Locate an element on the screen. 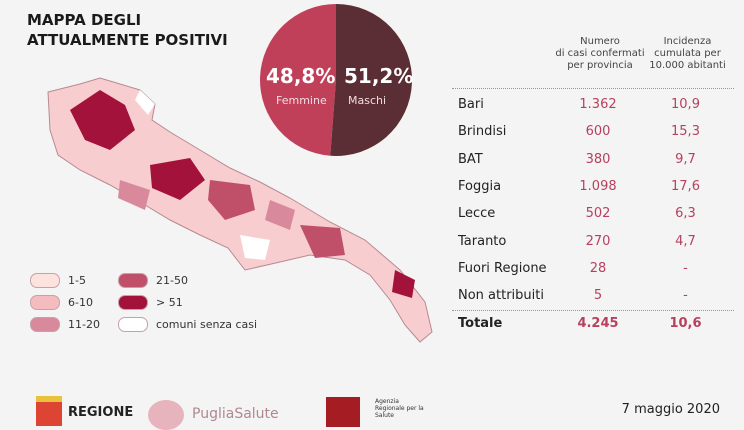 Image resolution: width=744 pixels, height=430 pixels. page-title: MAPPA DEGLI ATTUALMENTE POSITIVI is located at coordinates (127, 30).